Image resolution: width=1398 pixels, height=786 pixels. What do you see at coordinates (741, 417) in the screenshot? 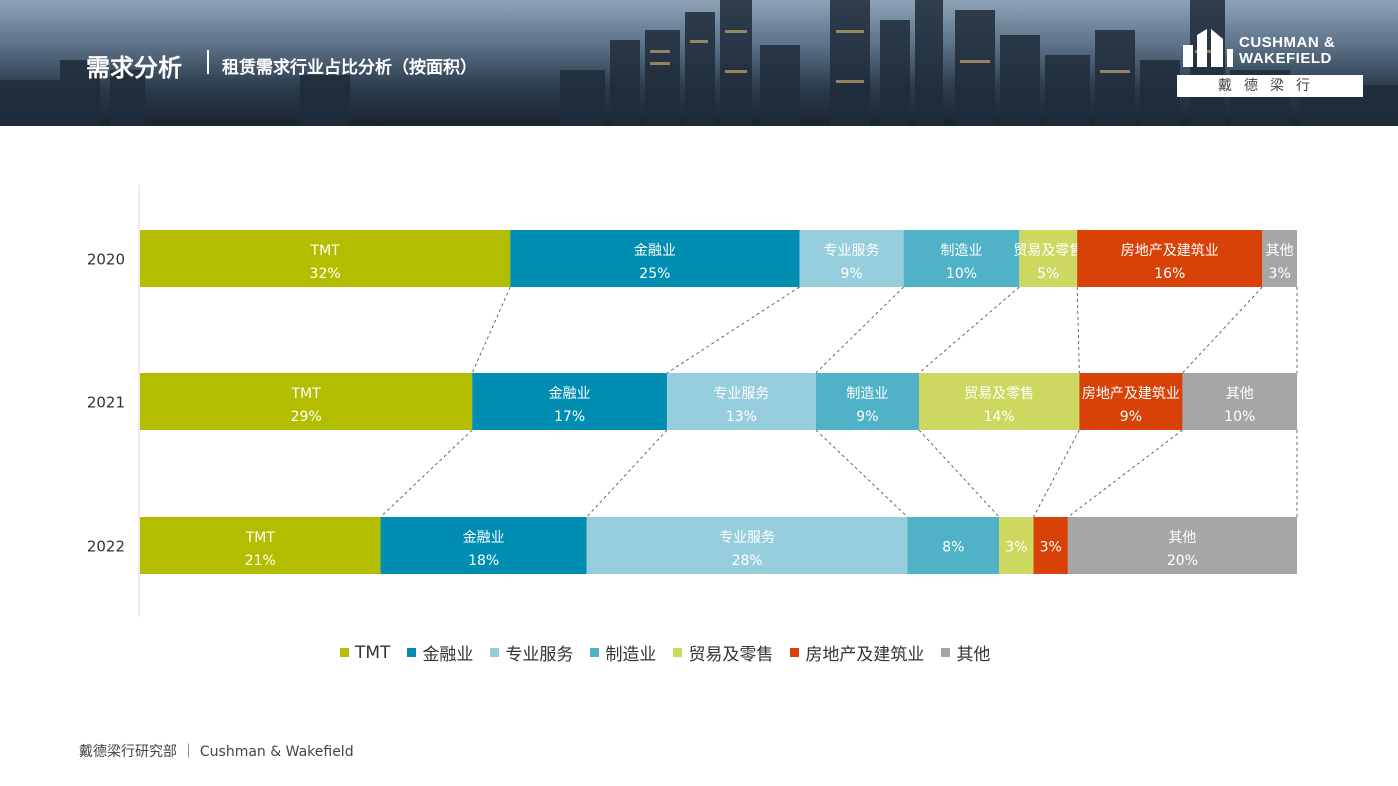
I see `bar-data-label: 13%` at bounding box center [741, 417].